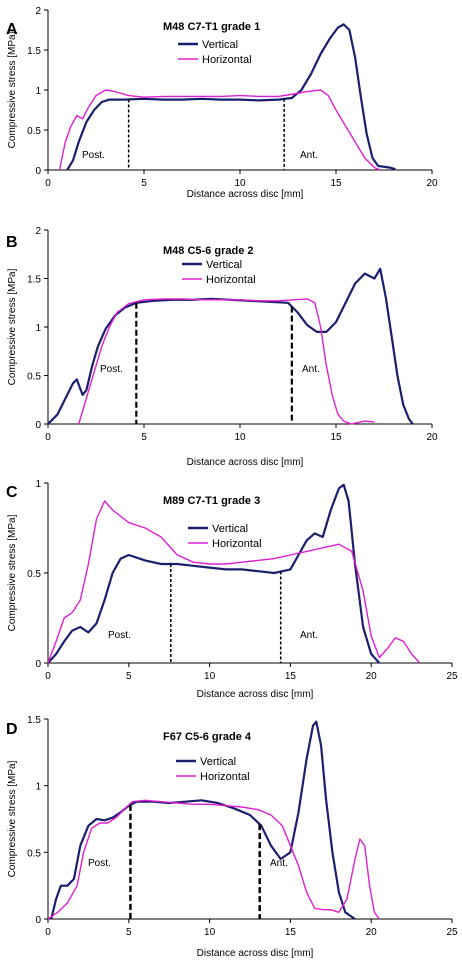  I want to click on chart-title: M89 C7-T1 grade 3, so click(211, 501).